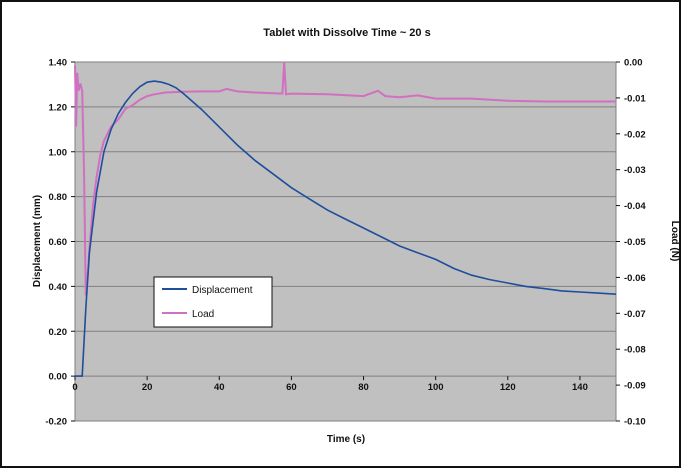  I want to click on x-tick-label: 80, so click(363, 387).